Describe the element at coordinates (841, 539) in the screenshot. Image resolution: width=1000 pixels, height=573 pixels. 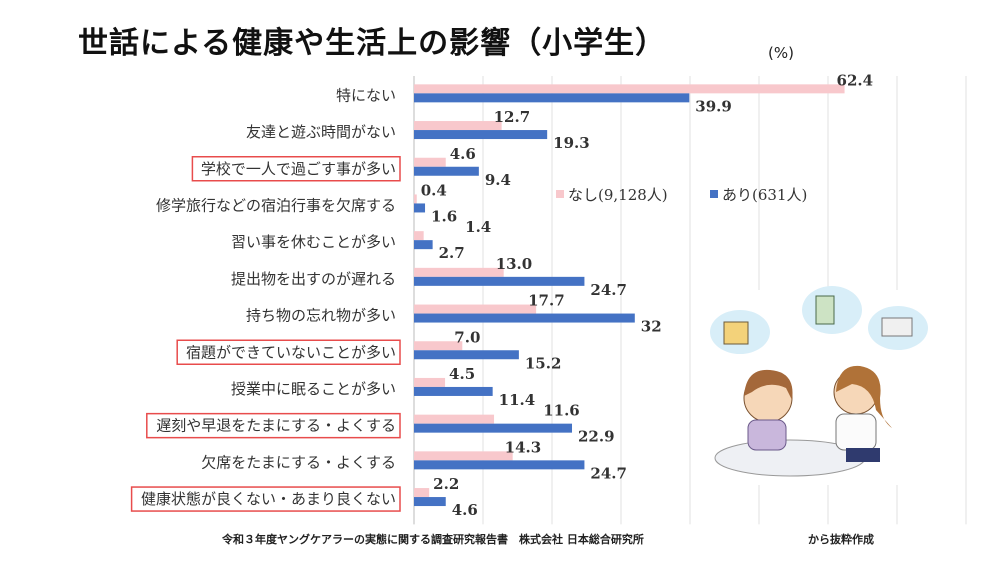
I see `source-suffix: から抜粋作成` at that location.